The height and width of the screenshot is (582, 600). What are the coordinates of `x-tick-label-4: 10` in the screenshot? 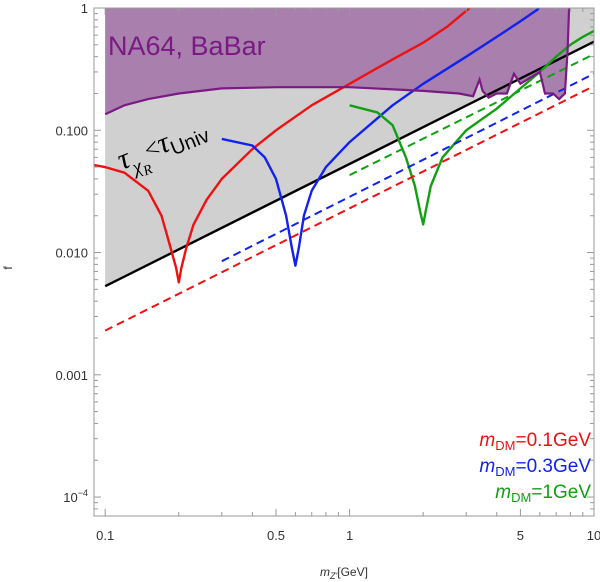 It's located at (593, 535).